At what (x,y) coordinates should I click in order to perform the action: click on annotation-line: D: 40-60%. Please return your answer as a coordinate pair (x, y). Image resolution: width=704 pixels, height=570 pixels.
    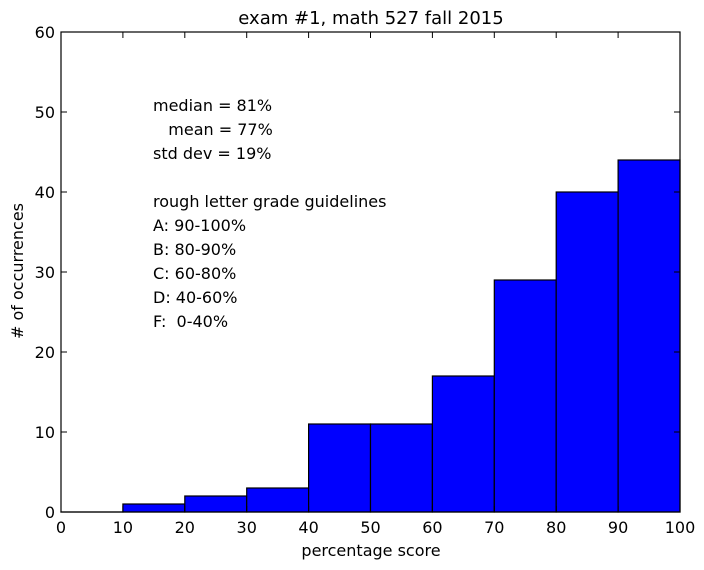
    Looking at the image, I should click on (195, 297).